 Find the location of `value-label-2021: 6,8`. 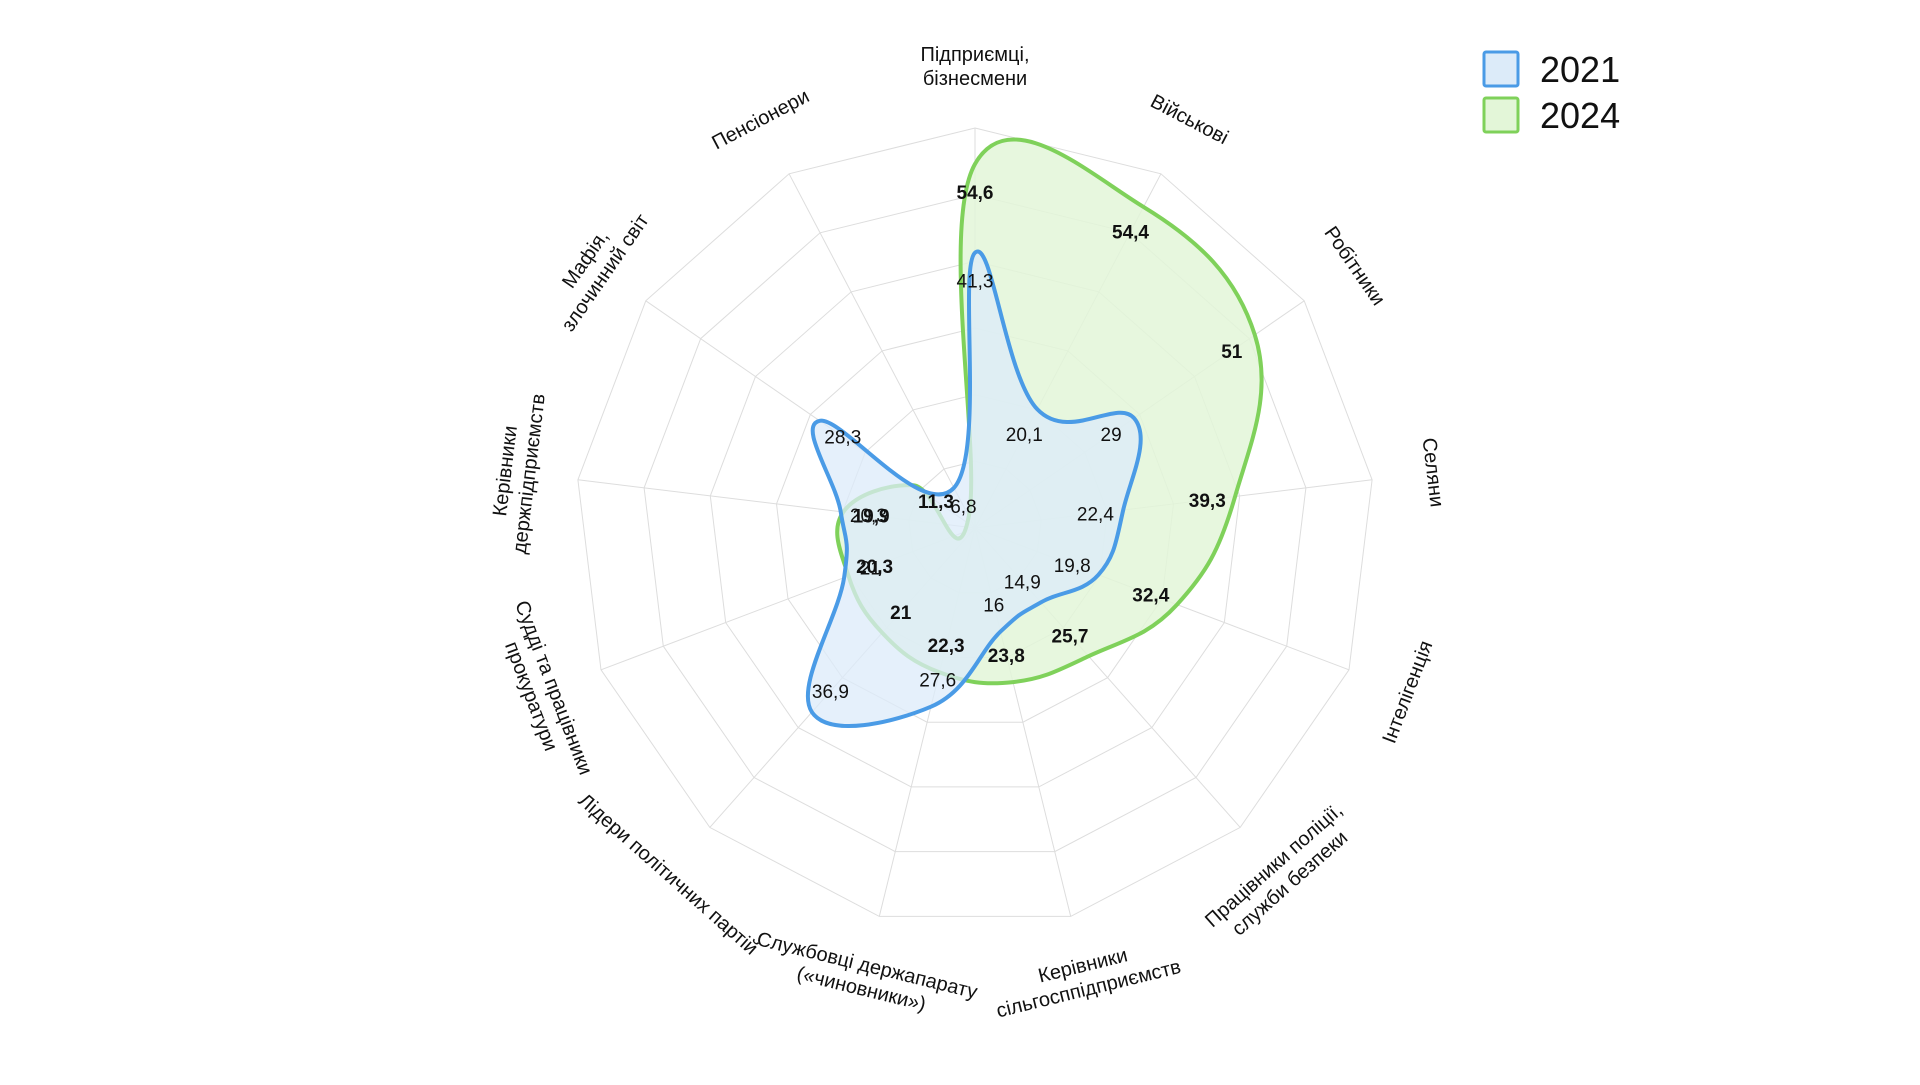

value-label-2021: 6,8 is located at coordinates (963, 507).